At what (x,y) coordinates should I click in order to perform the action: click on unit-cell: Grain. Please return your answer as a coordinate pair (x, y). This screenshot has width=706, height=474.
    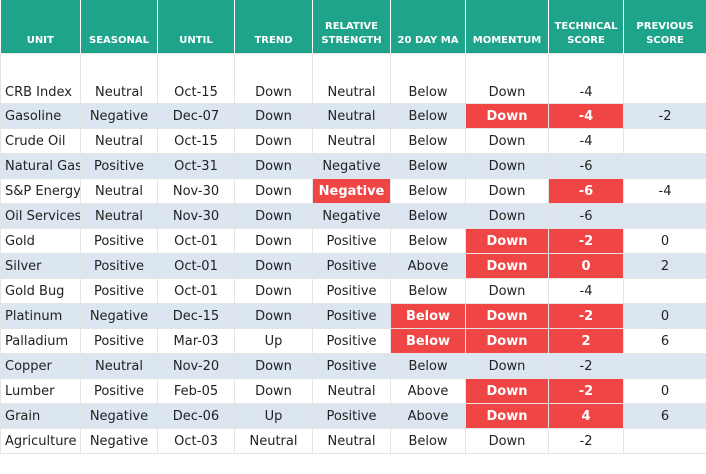
    Looking at the image, I should click on (40, 416).